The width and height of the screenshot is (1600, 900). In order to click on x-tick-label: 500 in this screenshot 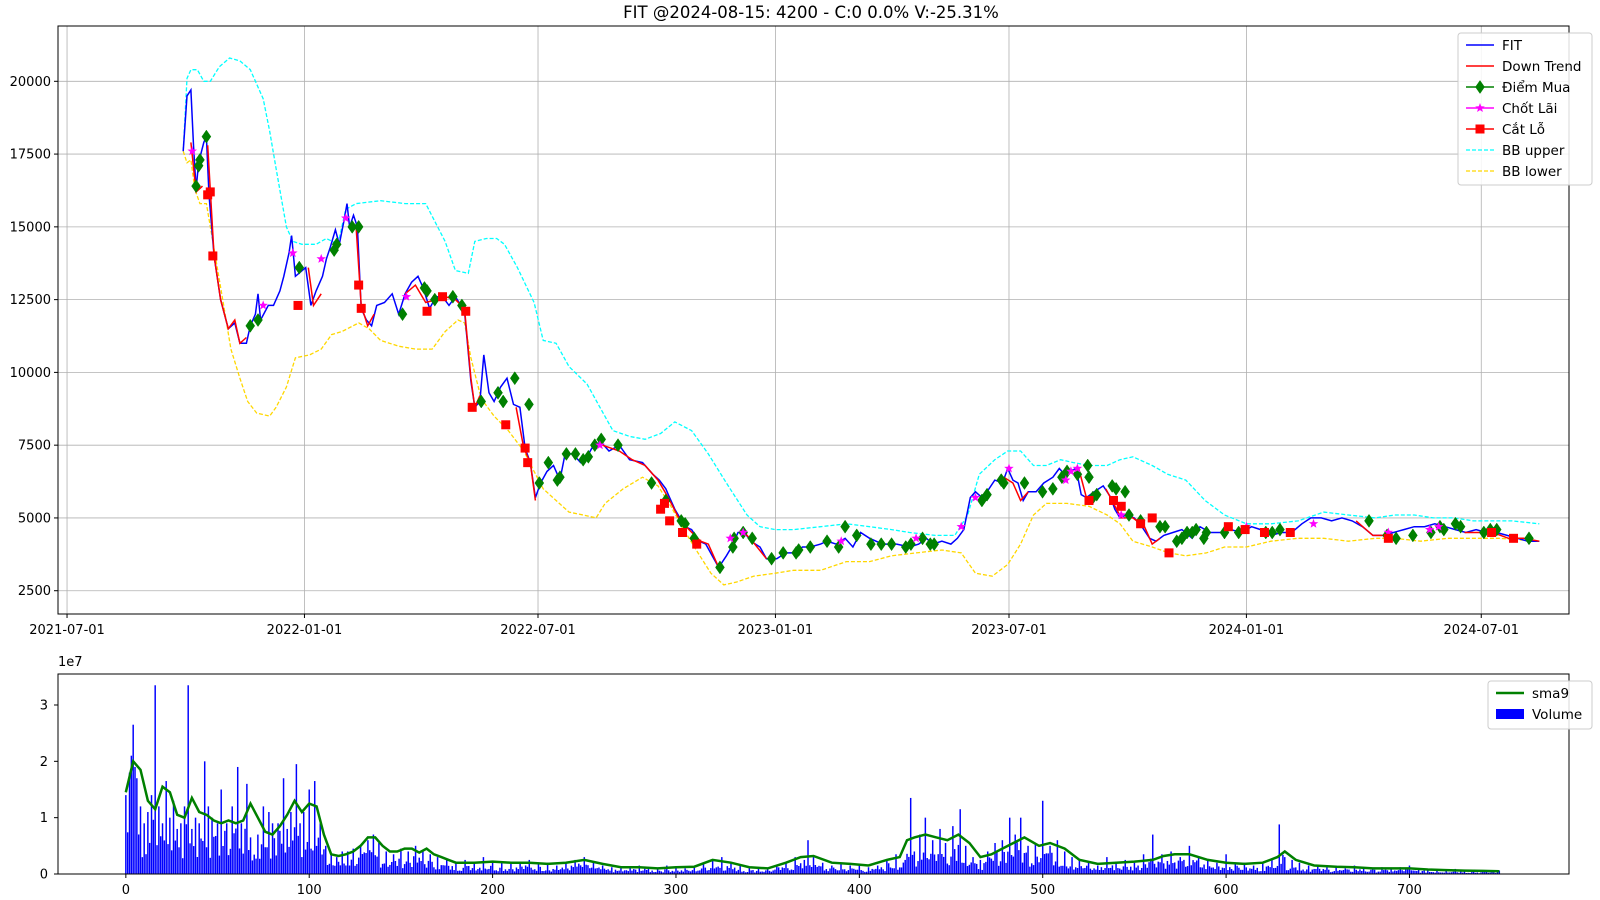, I will do `click(1042, 890)`.